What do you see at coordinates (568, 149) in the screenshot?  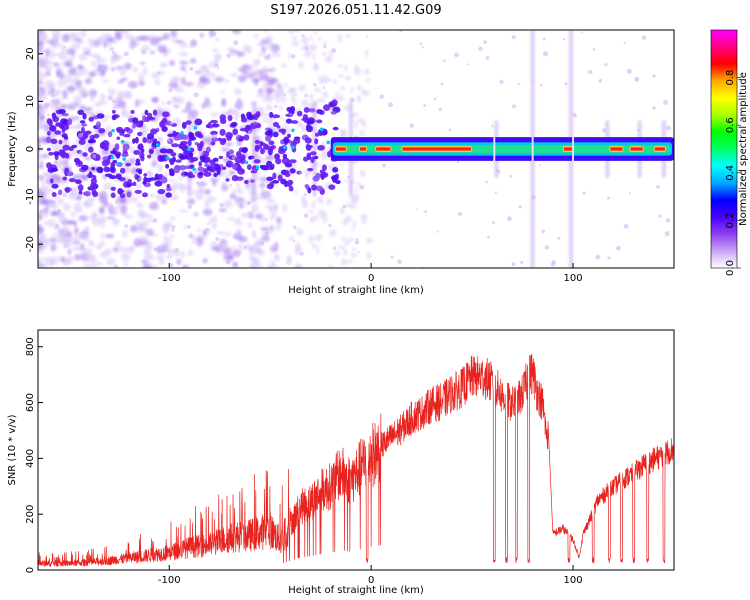 I see `spectrogram-band-peak` at bounding box center [568, 149].